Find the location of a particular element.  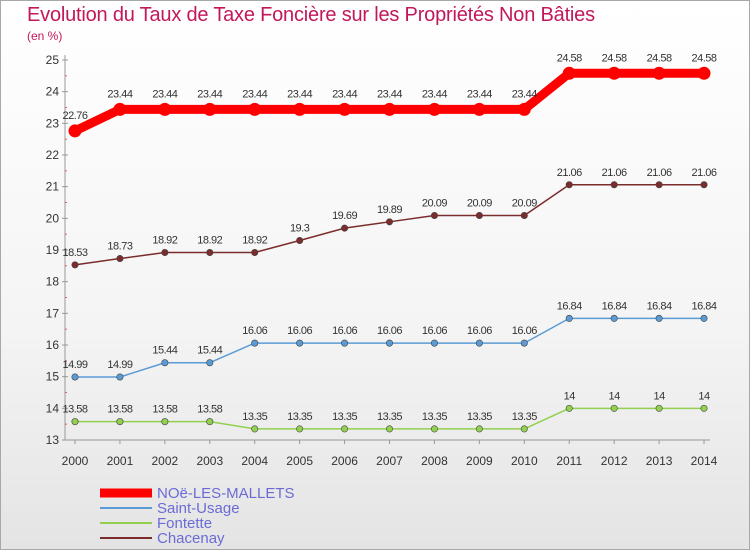

y-tick-label: 21 is located at coordinates (53, 187).